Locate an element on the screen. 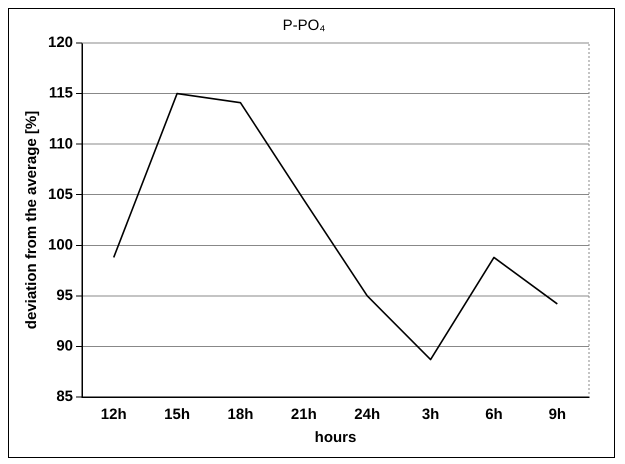 This screenshot has height=464, width=625. x-tick-label: 15h is located at coordinates (177, 415).